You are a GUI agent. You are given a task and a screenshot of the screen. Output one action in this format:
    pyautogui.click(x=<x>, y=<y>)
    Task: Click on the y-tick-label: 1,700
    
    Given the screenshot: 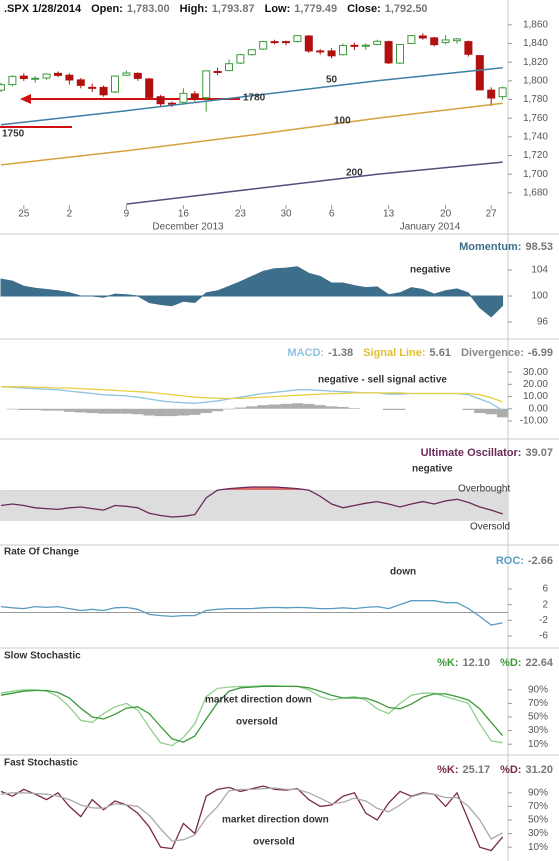 What is the action you would take?
    pyautogui.click(x=535, y=174)
    